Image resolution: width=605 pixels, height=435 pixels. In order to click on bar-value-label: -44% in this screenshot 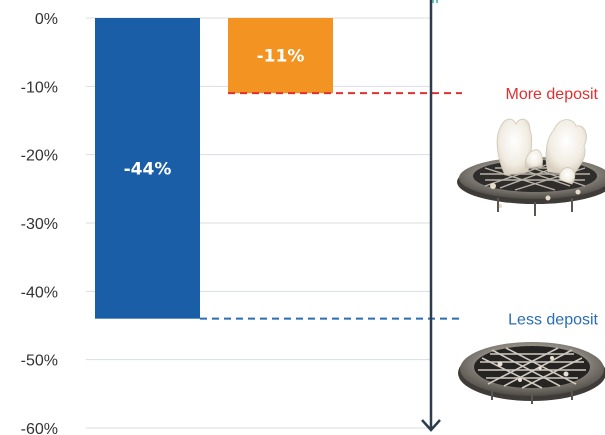, I will do `click(148, 169)`.